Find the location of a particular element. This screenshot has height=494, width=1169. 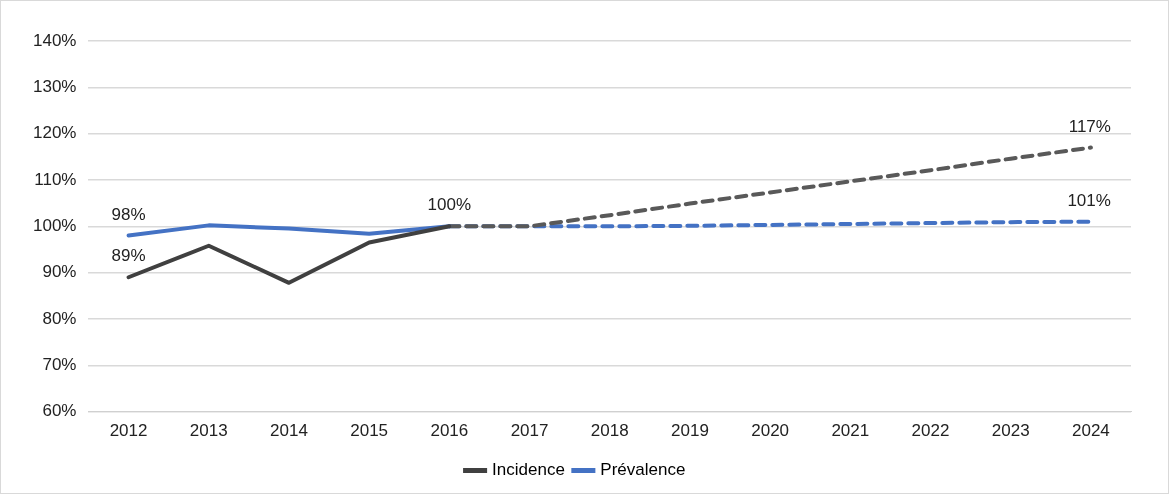

x-tick-label: 2019 is located at coordinates (690, 431).